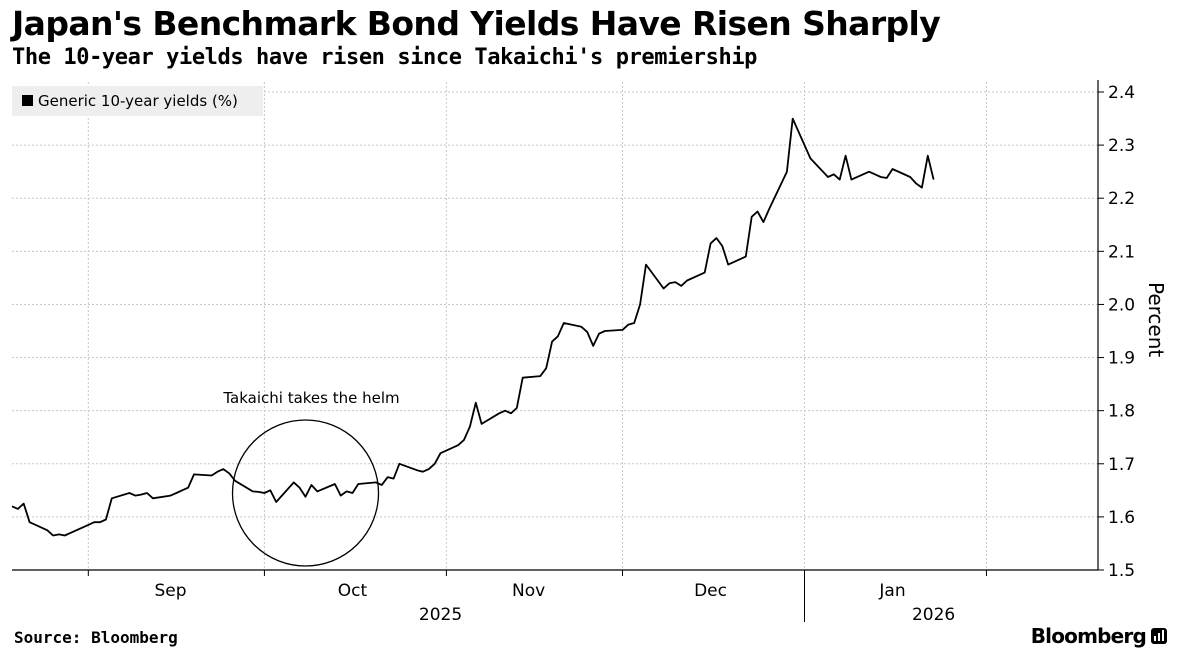 The image size is (1179, 654). I want to click on legend-swatch-icon, so click(27, 100).